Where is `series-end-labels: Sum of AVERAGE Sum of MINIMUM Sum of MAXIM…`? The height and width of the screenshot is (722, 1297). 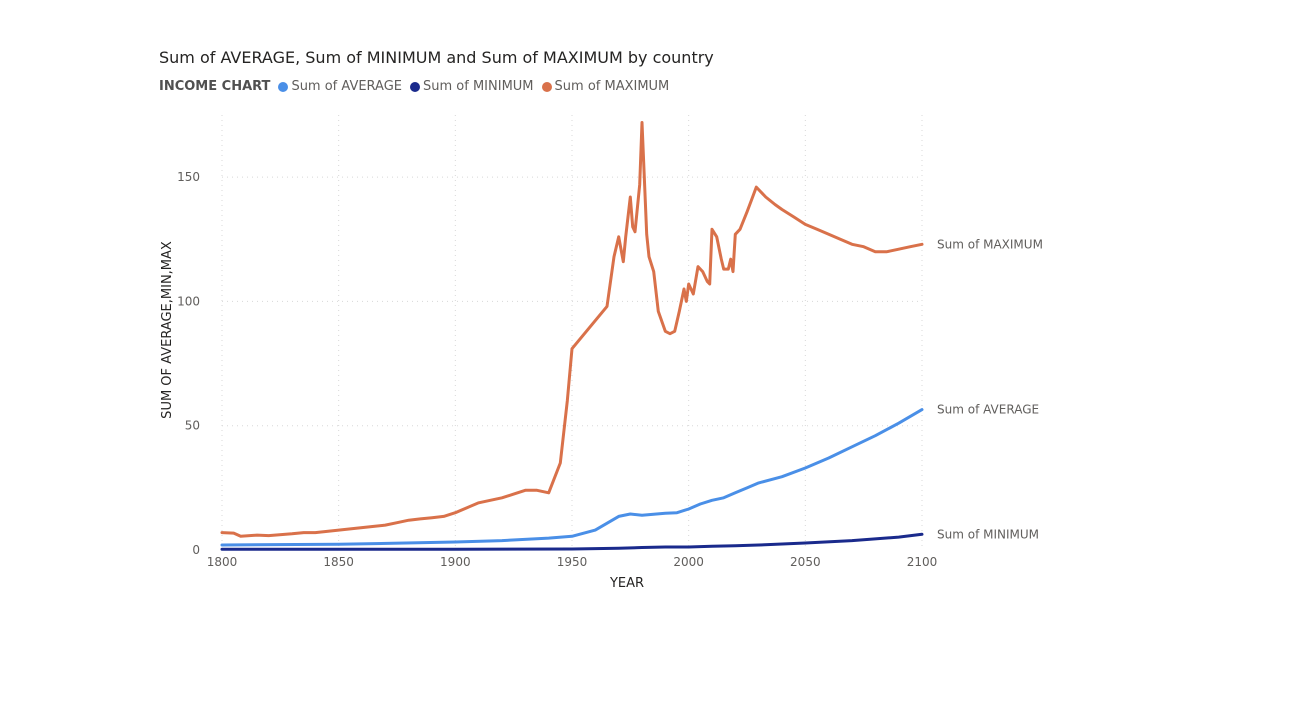 series-end-labels: Sum of AVERAGE Sum of MINIMUM Sum of MAXIM… is located at coordinates (990, 389).